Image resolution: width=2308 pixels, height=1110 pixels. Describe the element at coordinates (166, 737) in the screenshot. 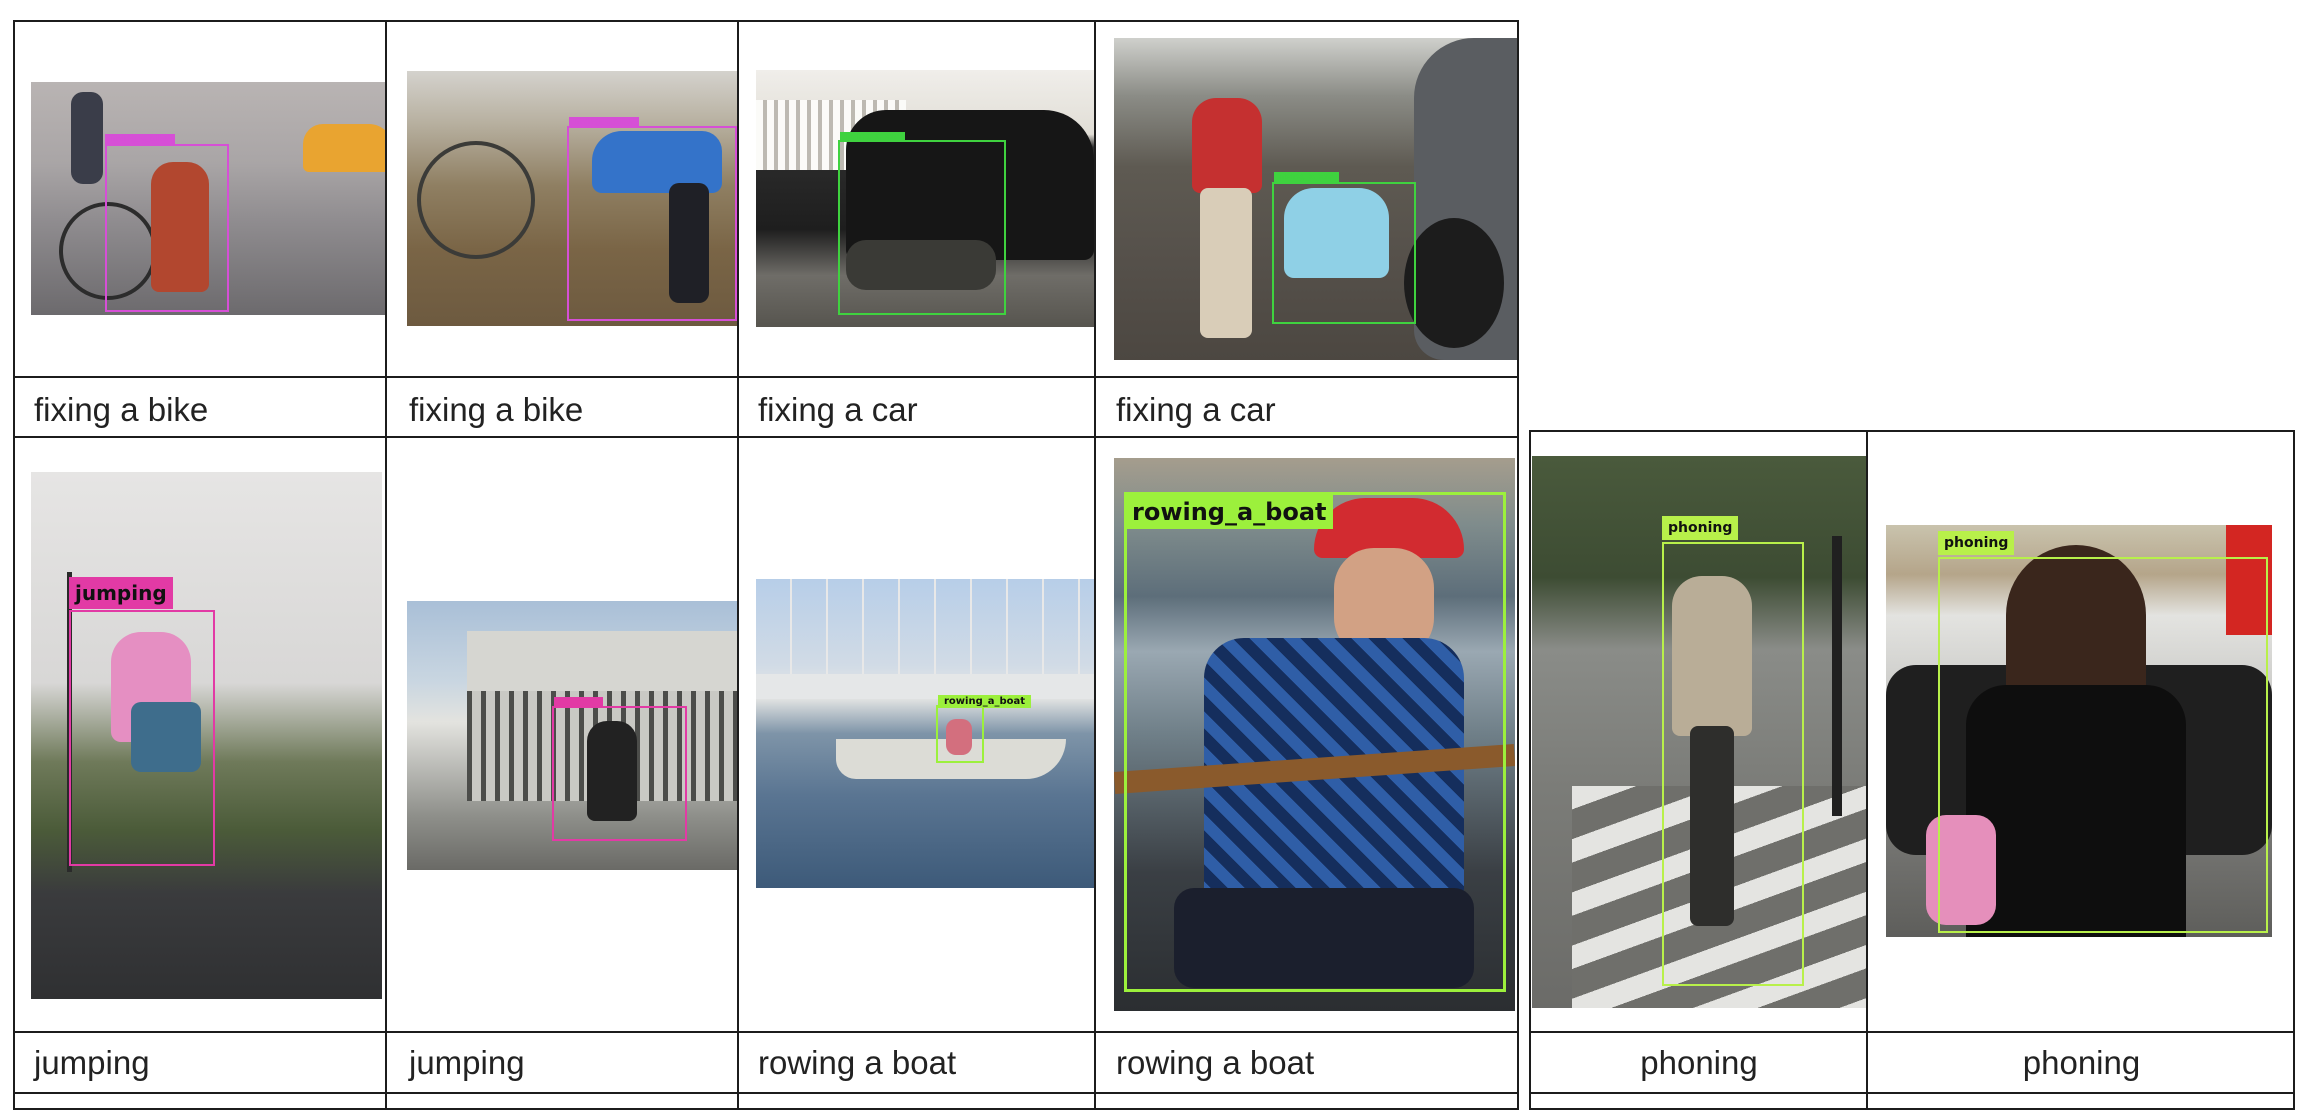

I see `jumper-overalls-shape` at that location.